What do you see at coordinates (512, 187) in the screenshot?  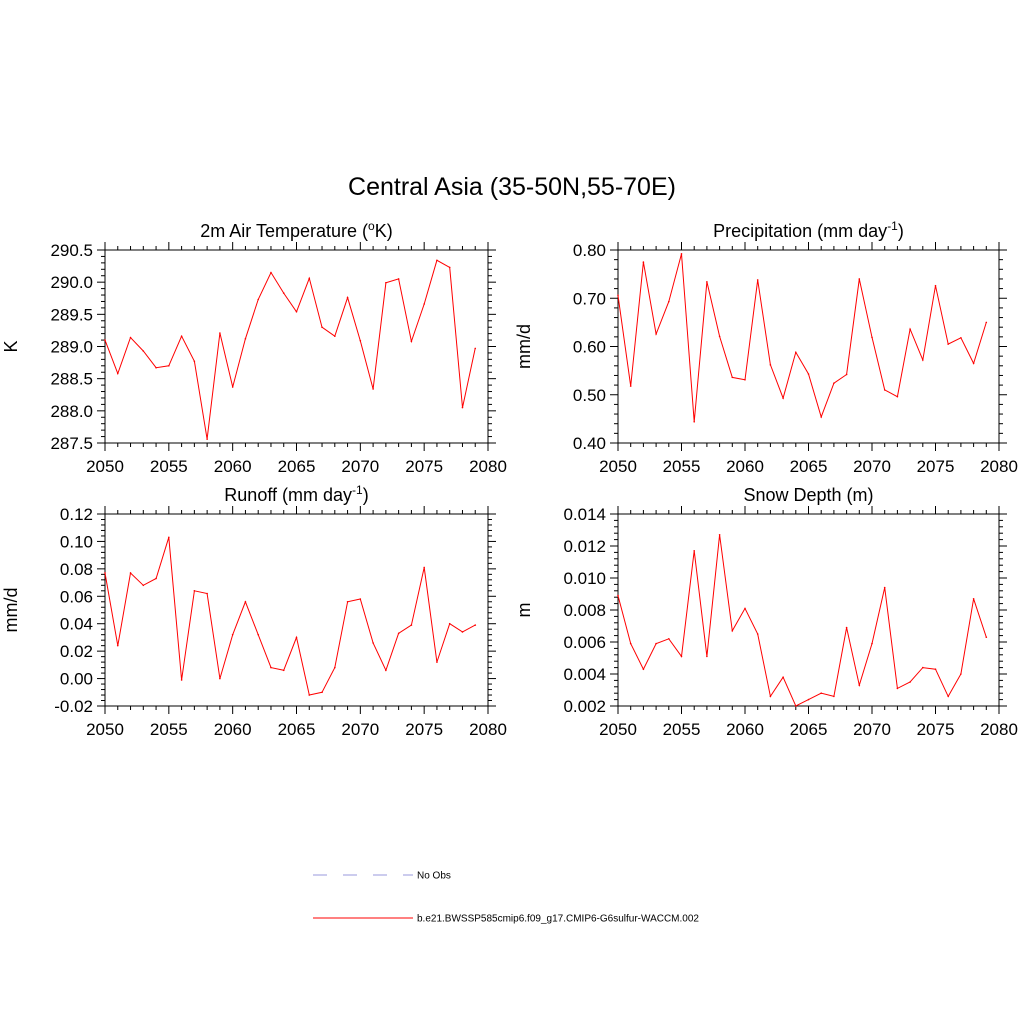 I see `figure-title: Central Asia (35-50N,55-70E)` at bounding box center [512, 187].